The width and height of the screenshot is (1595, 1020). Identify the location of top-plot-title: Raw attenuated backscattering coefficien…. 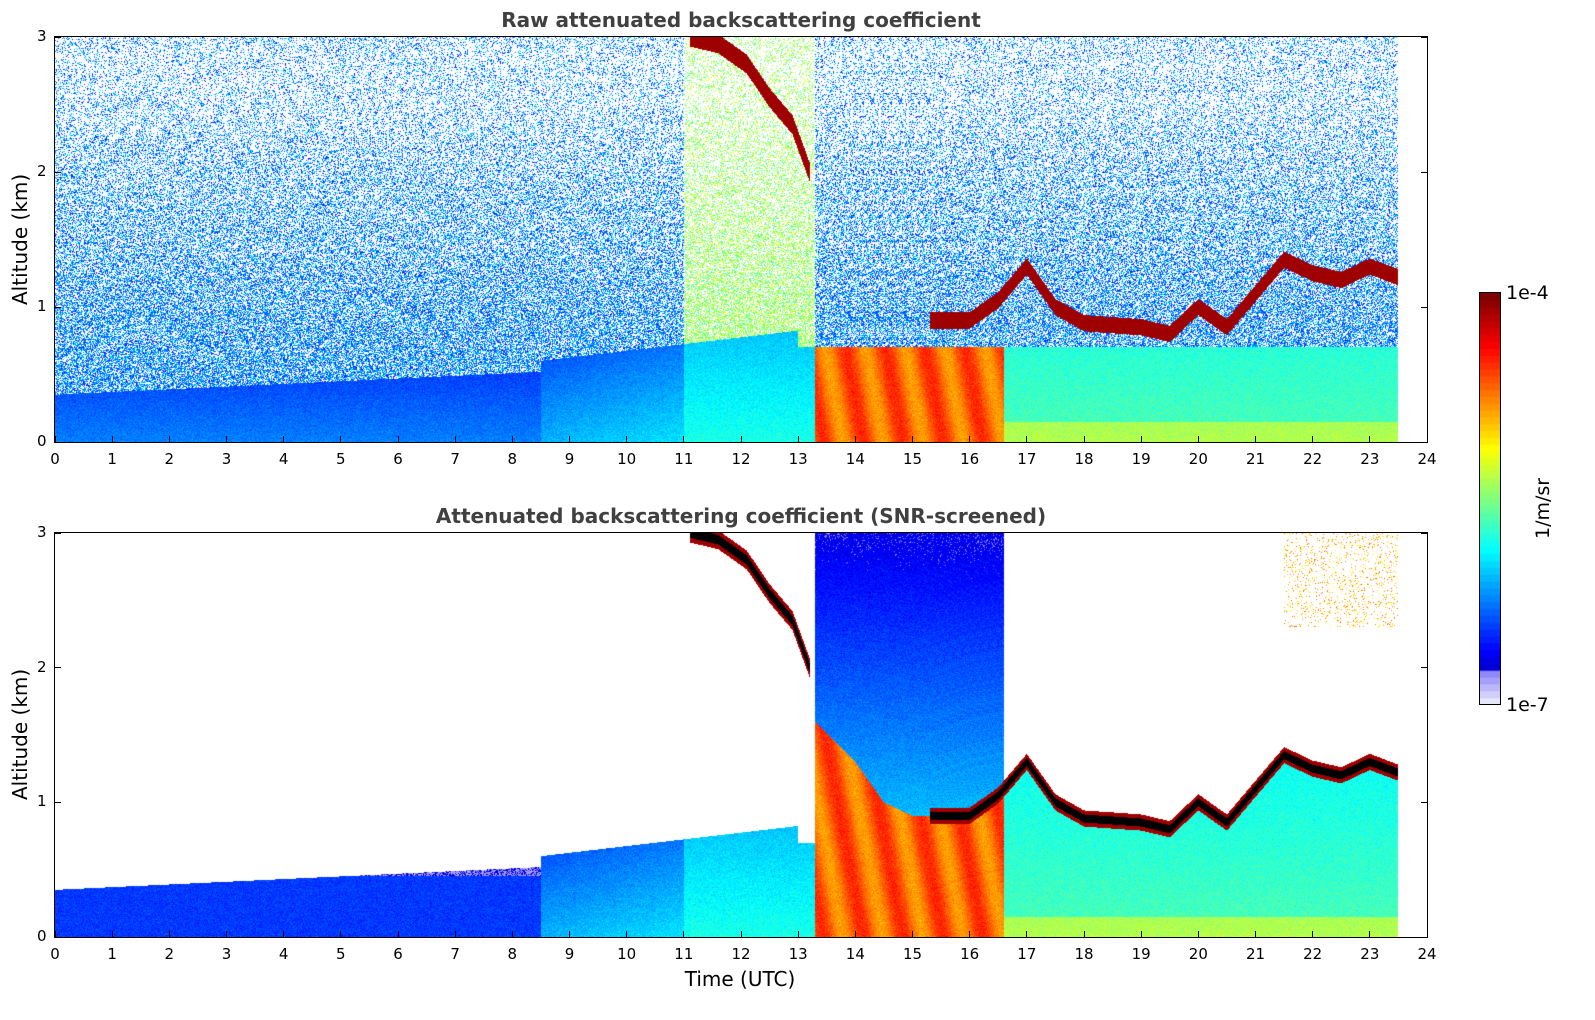
(741, 20).